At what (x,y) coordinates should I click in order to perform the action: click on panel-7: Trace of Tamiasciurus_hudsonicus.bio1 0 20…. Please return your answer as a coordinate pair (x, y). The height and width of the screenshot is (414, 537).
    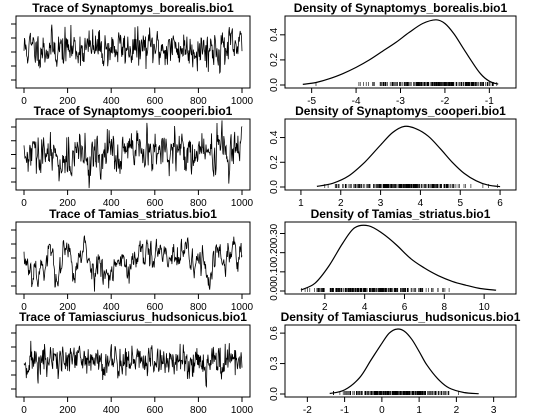
    Looking at the image, I should click on (132, 362).